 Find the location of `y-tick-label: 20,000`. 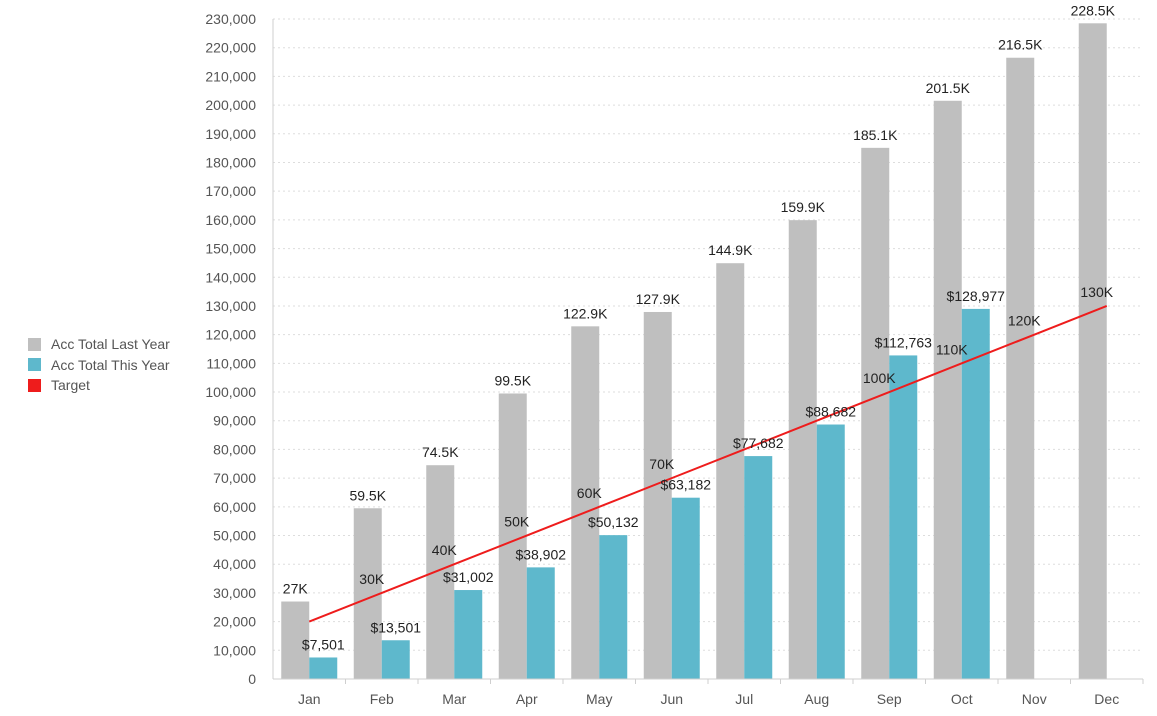

y-tick-label: 20,000 is located at coordinates (234, 622).